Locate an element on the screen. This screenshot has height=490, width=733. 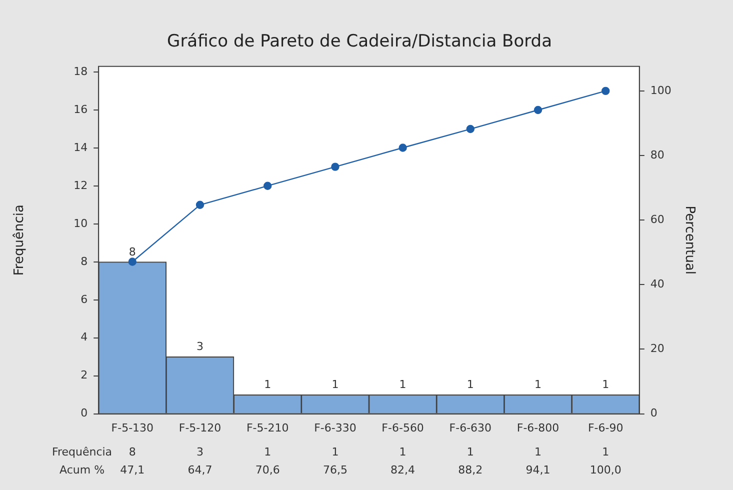
x-tick-label: F-5-130 is located at coordinates (132, 427).